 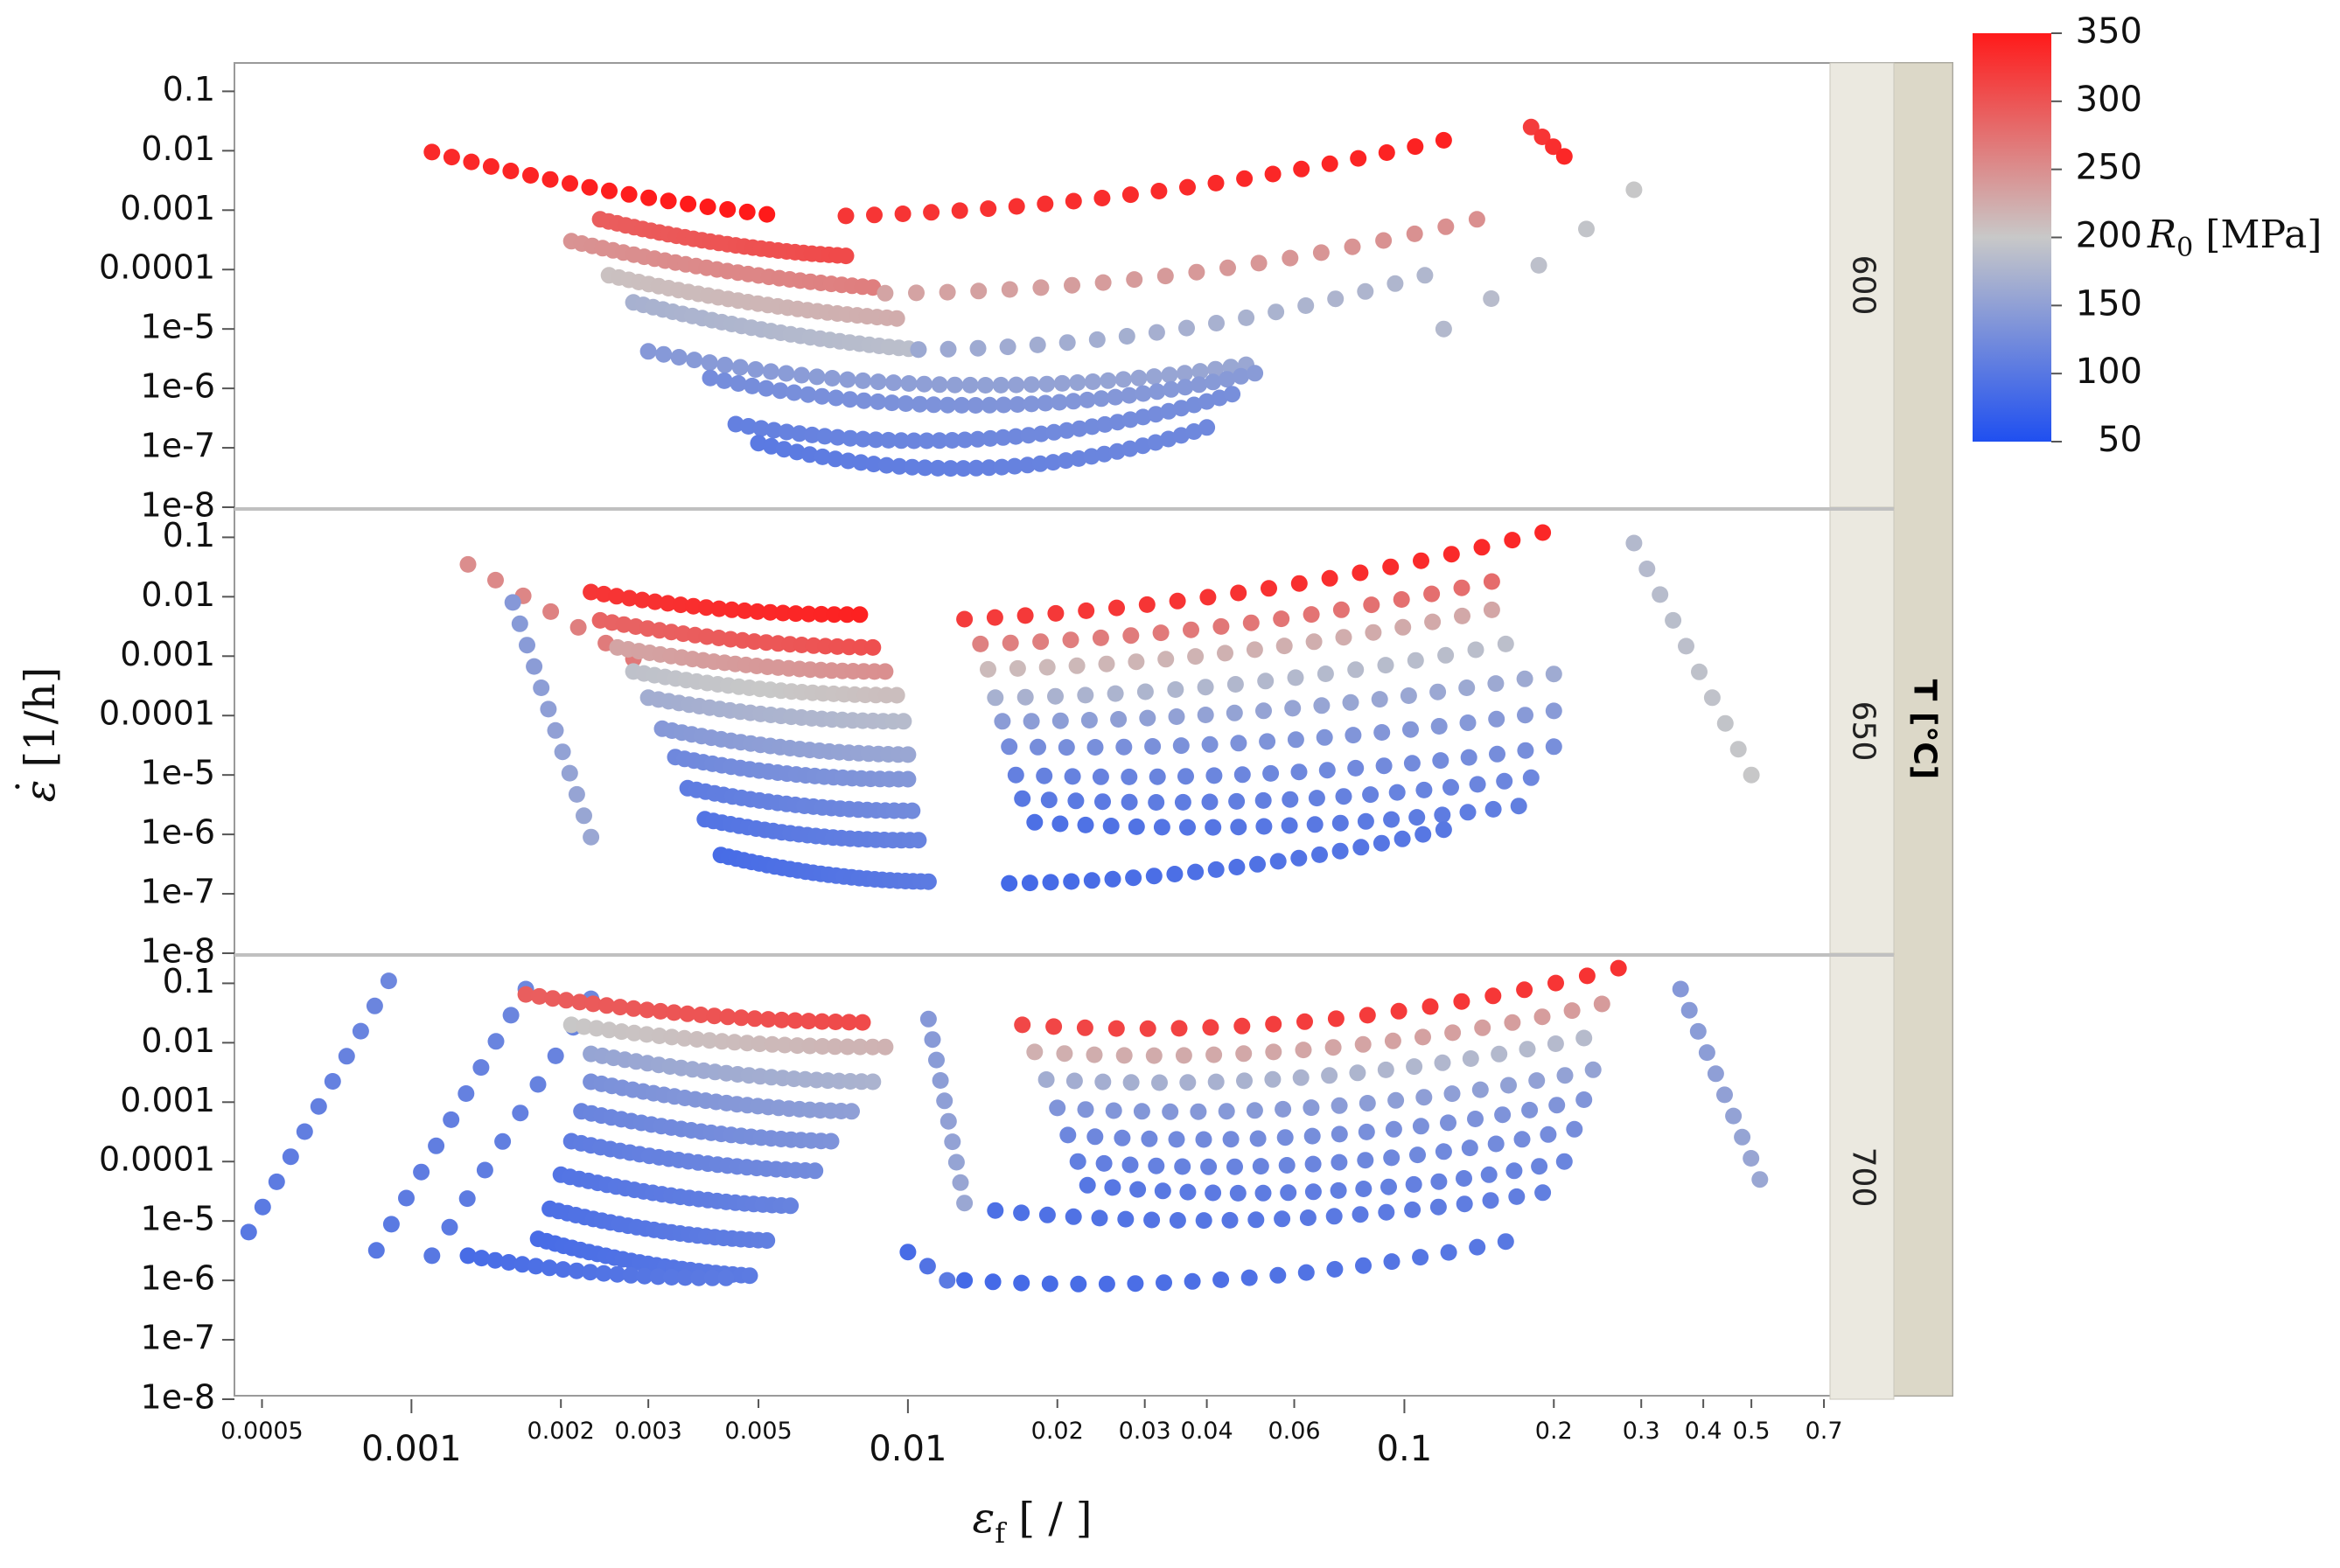 I want to click on y-tick-label: 0.1, so click(x=189, y=535).